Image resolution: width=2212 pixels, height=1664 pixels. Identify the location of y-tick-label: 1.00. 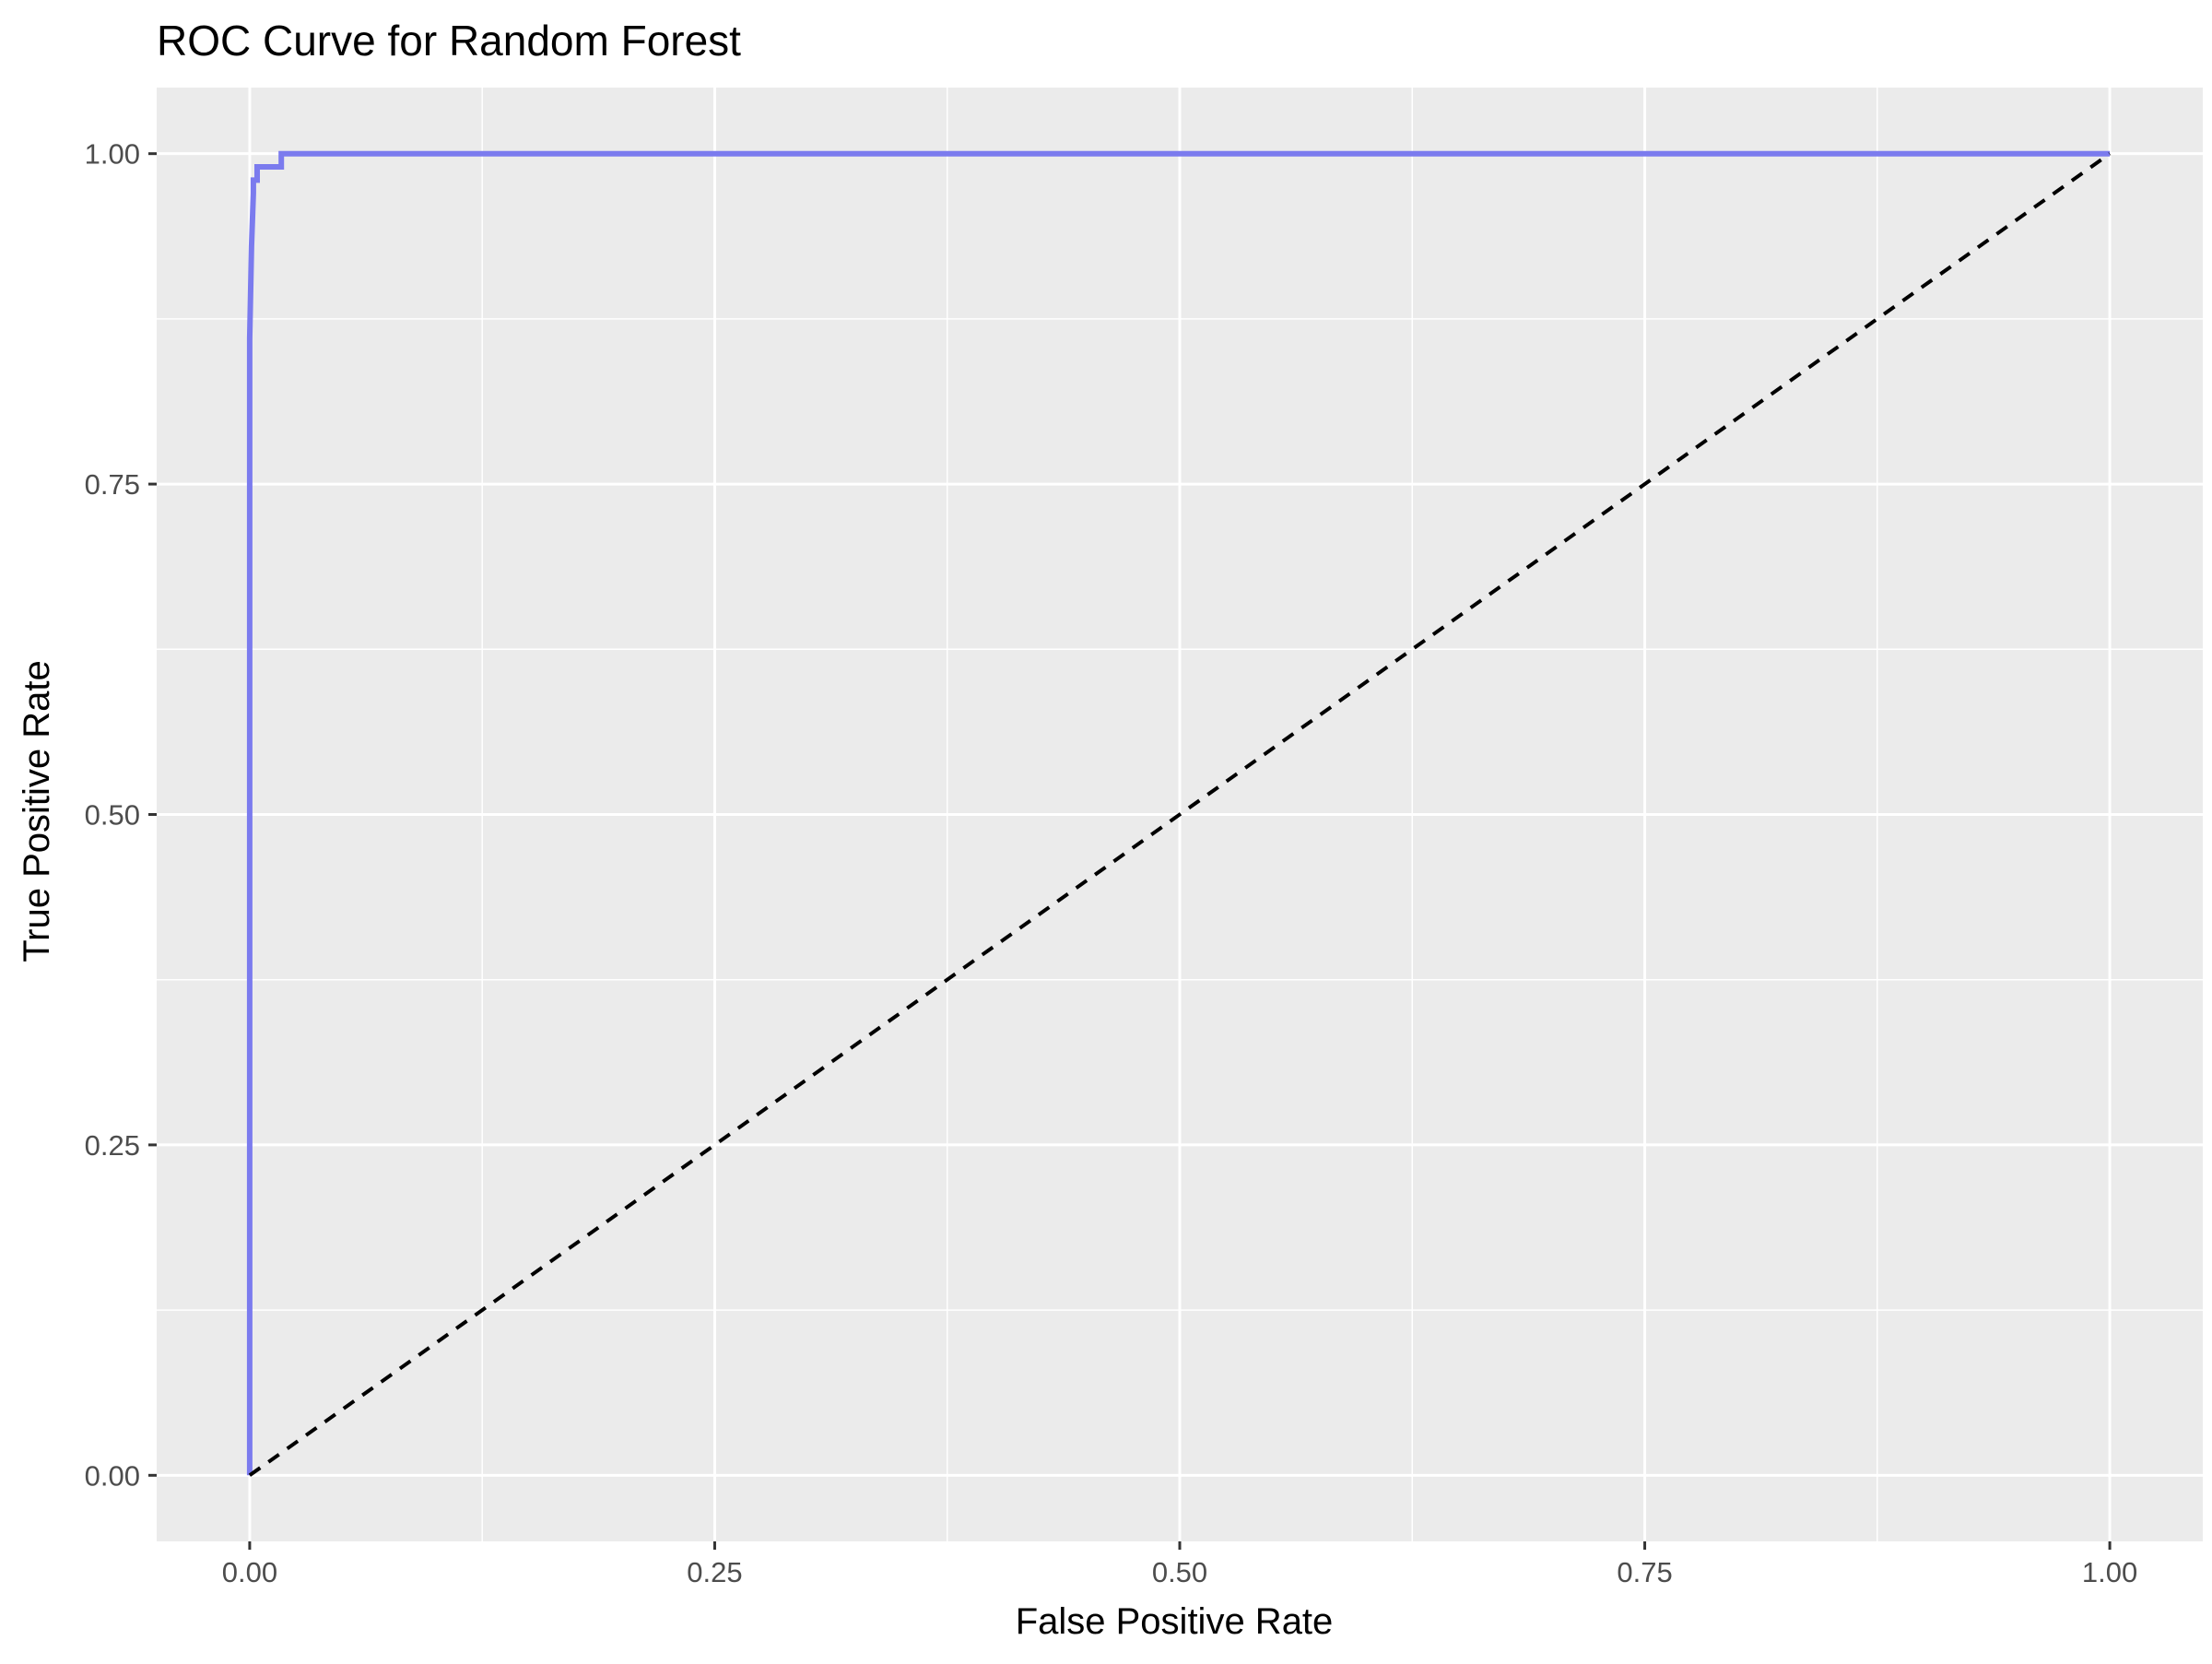
(112, 154).